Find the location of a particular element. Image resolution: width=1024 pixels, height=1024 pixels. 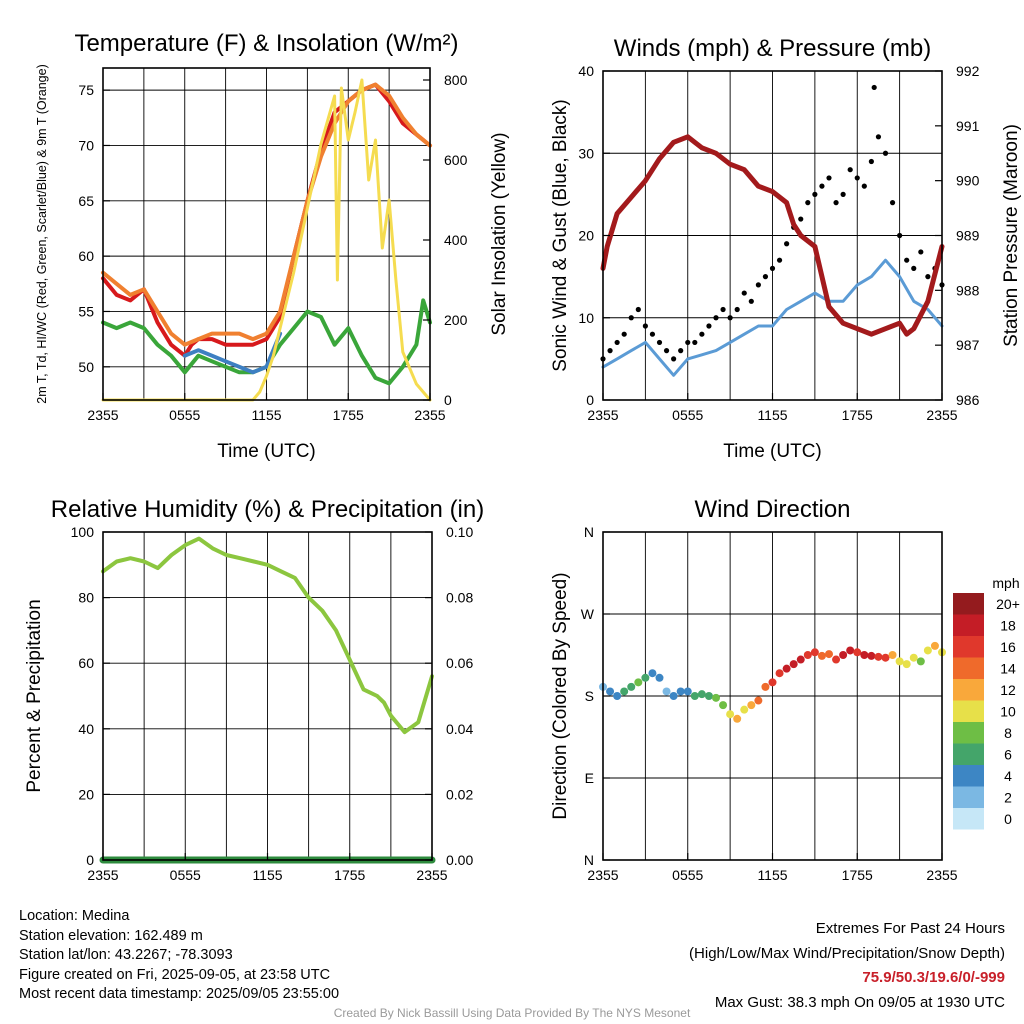

colorbar-label: 12 is located at coordinates (1008, 690).